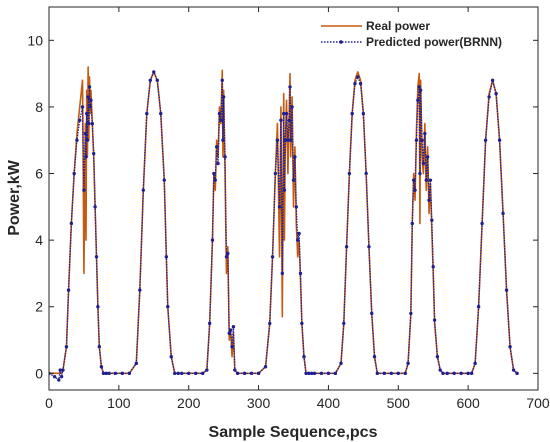 This screenshot has width=550, height=442. Describe the element at coordinates (399, 403) in the screenshot. I see `x-tick-label: 500` at that location.